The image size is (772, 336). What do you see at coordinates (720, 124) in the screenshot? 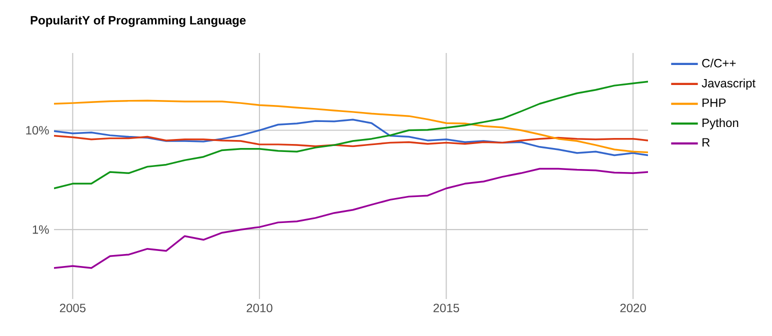
I see `legend-label: Python` at bounding box center [720, 124].